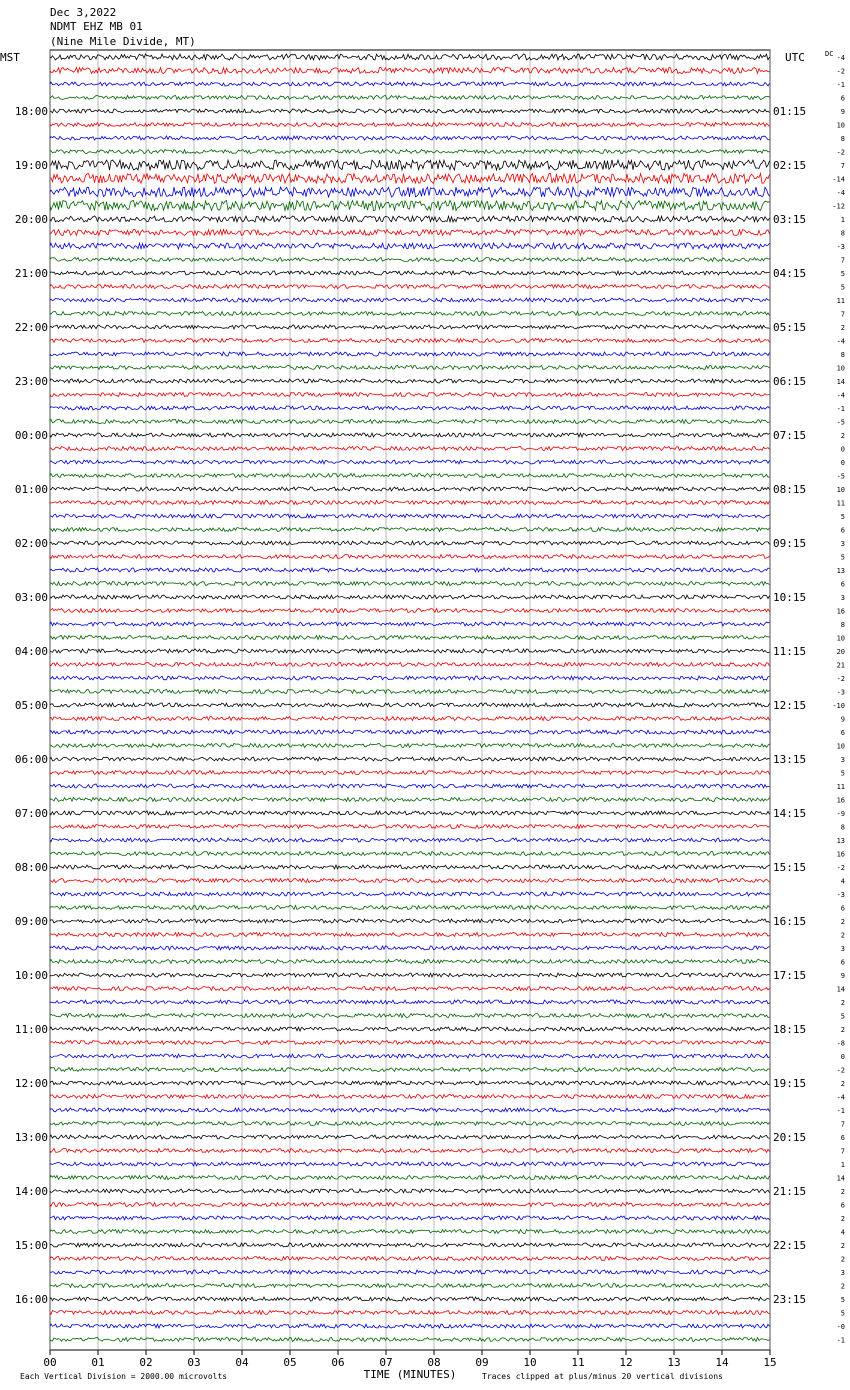 The height and width of the screenshot is (1390, 850). I want to click on left-time: 04:00, so click(31, 651).